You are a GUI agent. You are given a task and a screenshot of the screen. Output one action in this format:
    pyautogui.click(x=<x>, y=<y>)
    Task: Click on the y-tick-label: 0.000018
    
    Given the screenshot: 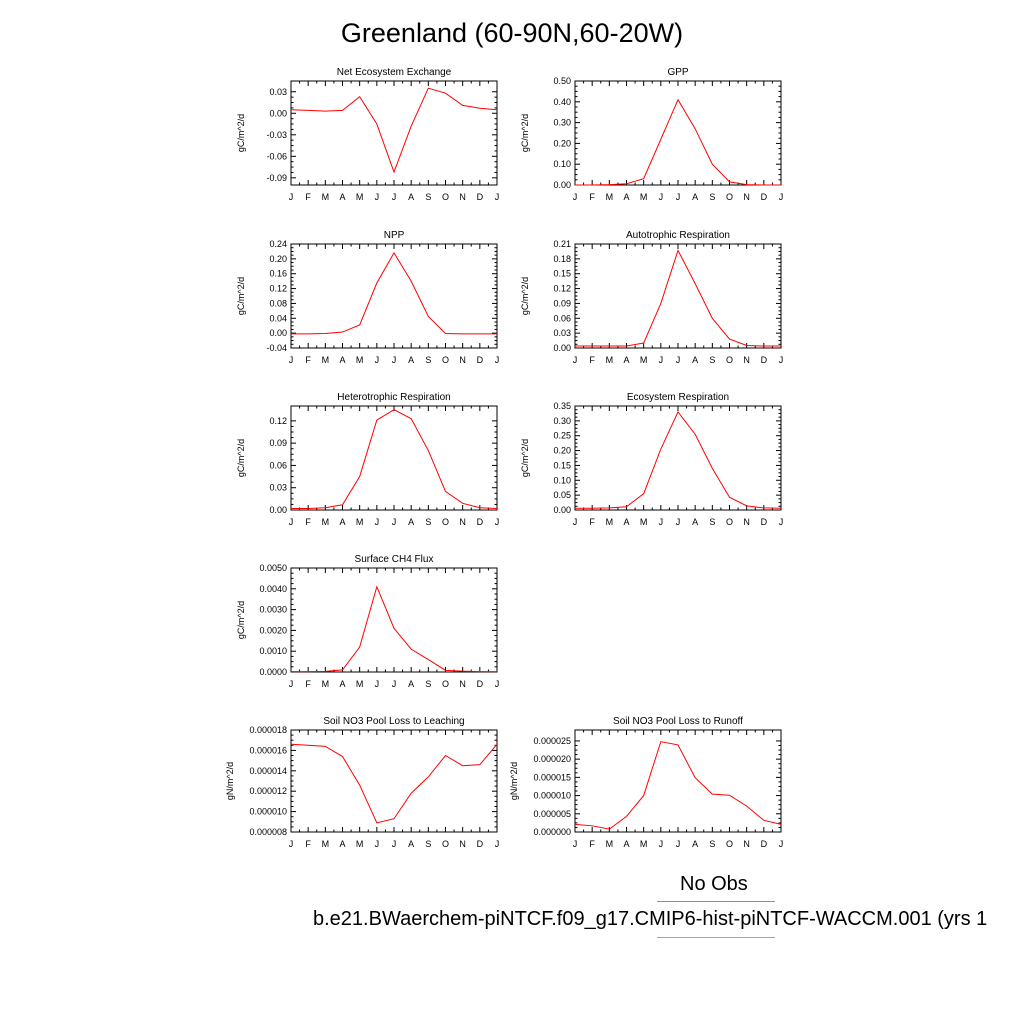 What is the action you would take?
    pyautogui.click(x=268, y=730)
    